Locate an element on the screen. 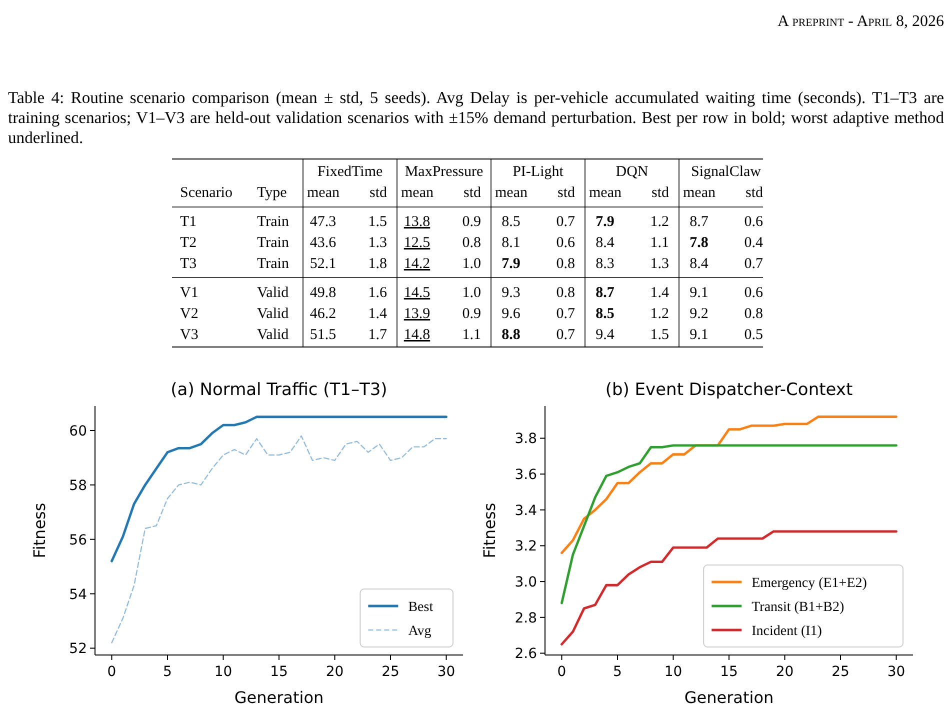 The width and height of the screenshot is (952, 710). data-label: 14.8 is located at coordinates (417, 335).